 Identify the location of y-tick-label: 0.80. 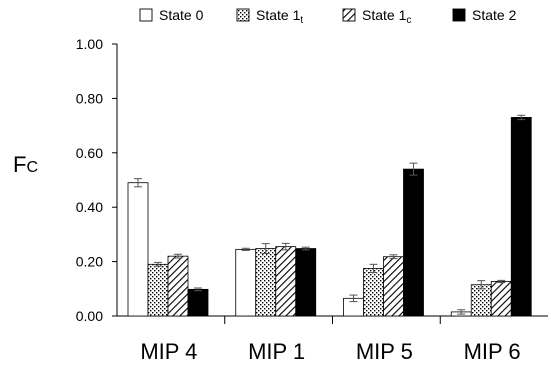
(89, 98).